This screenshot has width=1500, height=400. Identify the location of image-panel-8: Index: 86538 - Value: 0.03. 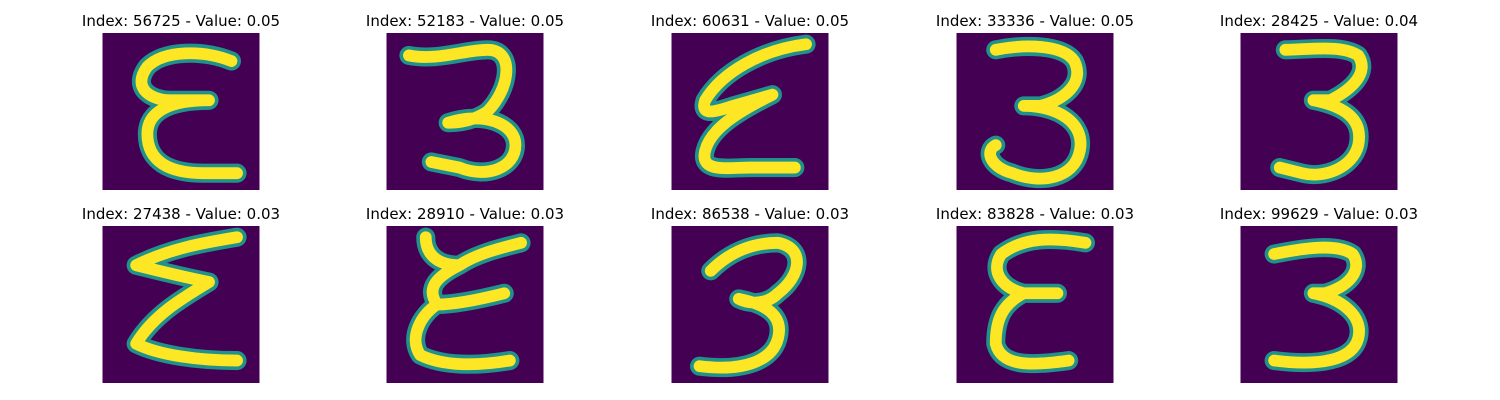
(750, 293).